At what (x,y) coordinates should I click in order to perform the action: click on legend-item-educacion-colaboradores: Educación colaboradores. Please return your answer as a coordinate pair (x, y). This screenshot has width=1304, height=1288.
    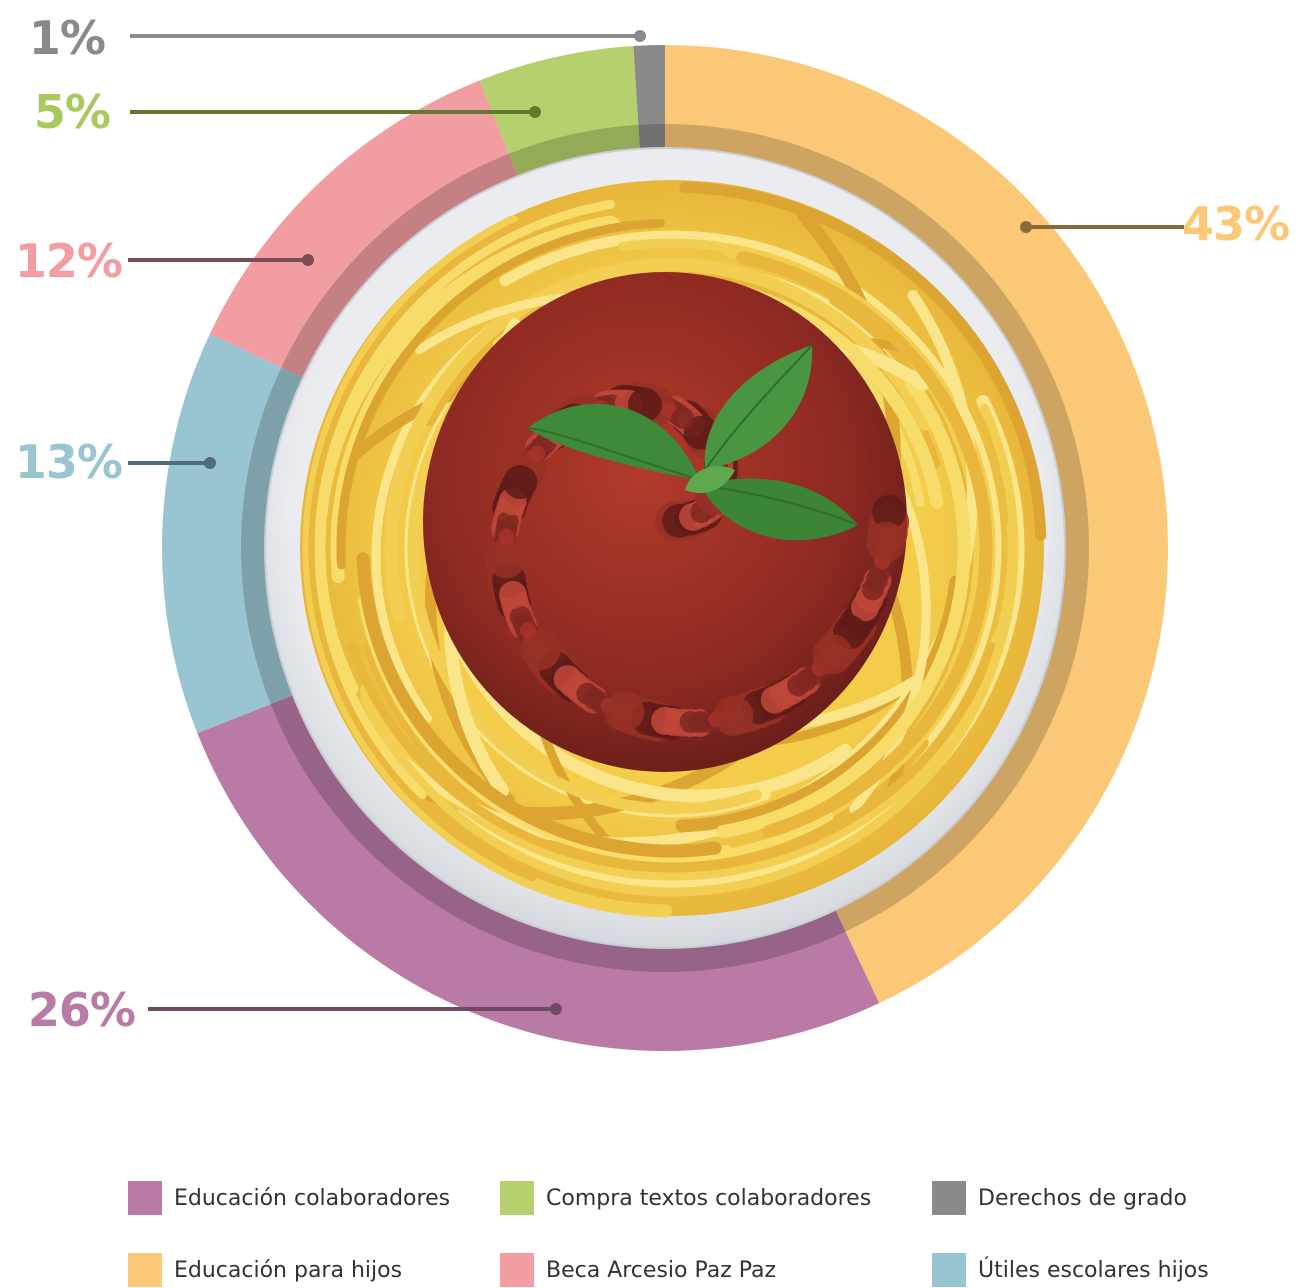
    Looking at the image, I should click on (289, 1198).